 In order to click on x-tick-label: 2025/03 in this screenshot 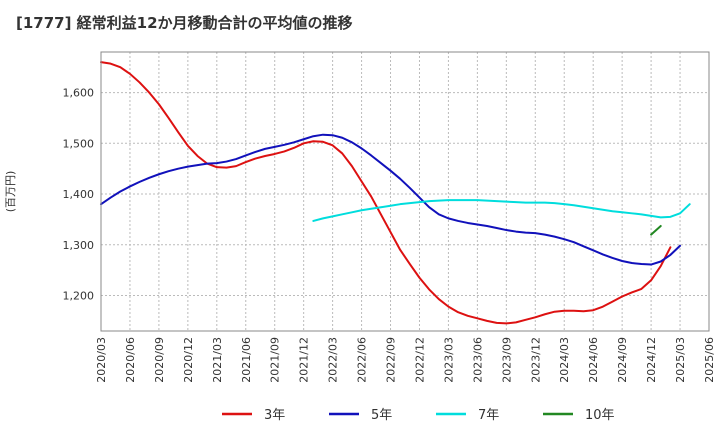, I will do `click(680, 360)`.